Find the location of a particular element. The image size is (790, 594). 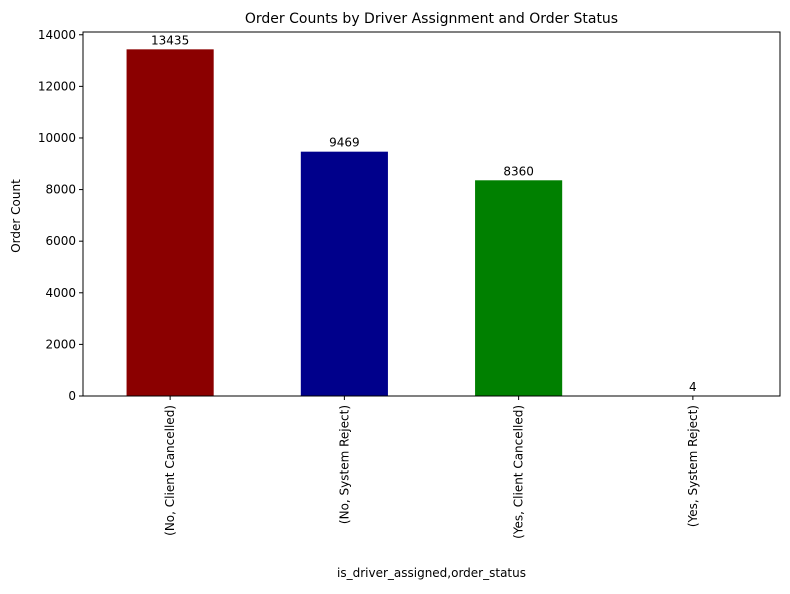

data-label-2: 8360 is located at coordinates (518, 171).